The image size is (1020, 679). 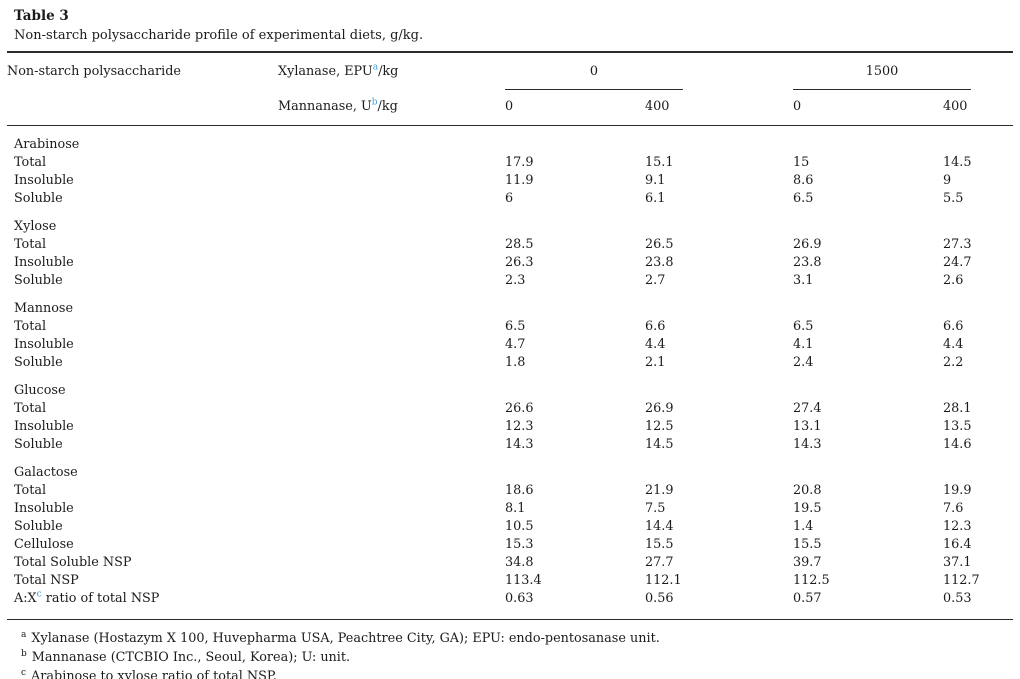 I want to click on section-label: Glucose, so click(x=40, y=390).